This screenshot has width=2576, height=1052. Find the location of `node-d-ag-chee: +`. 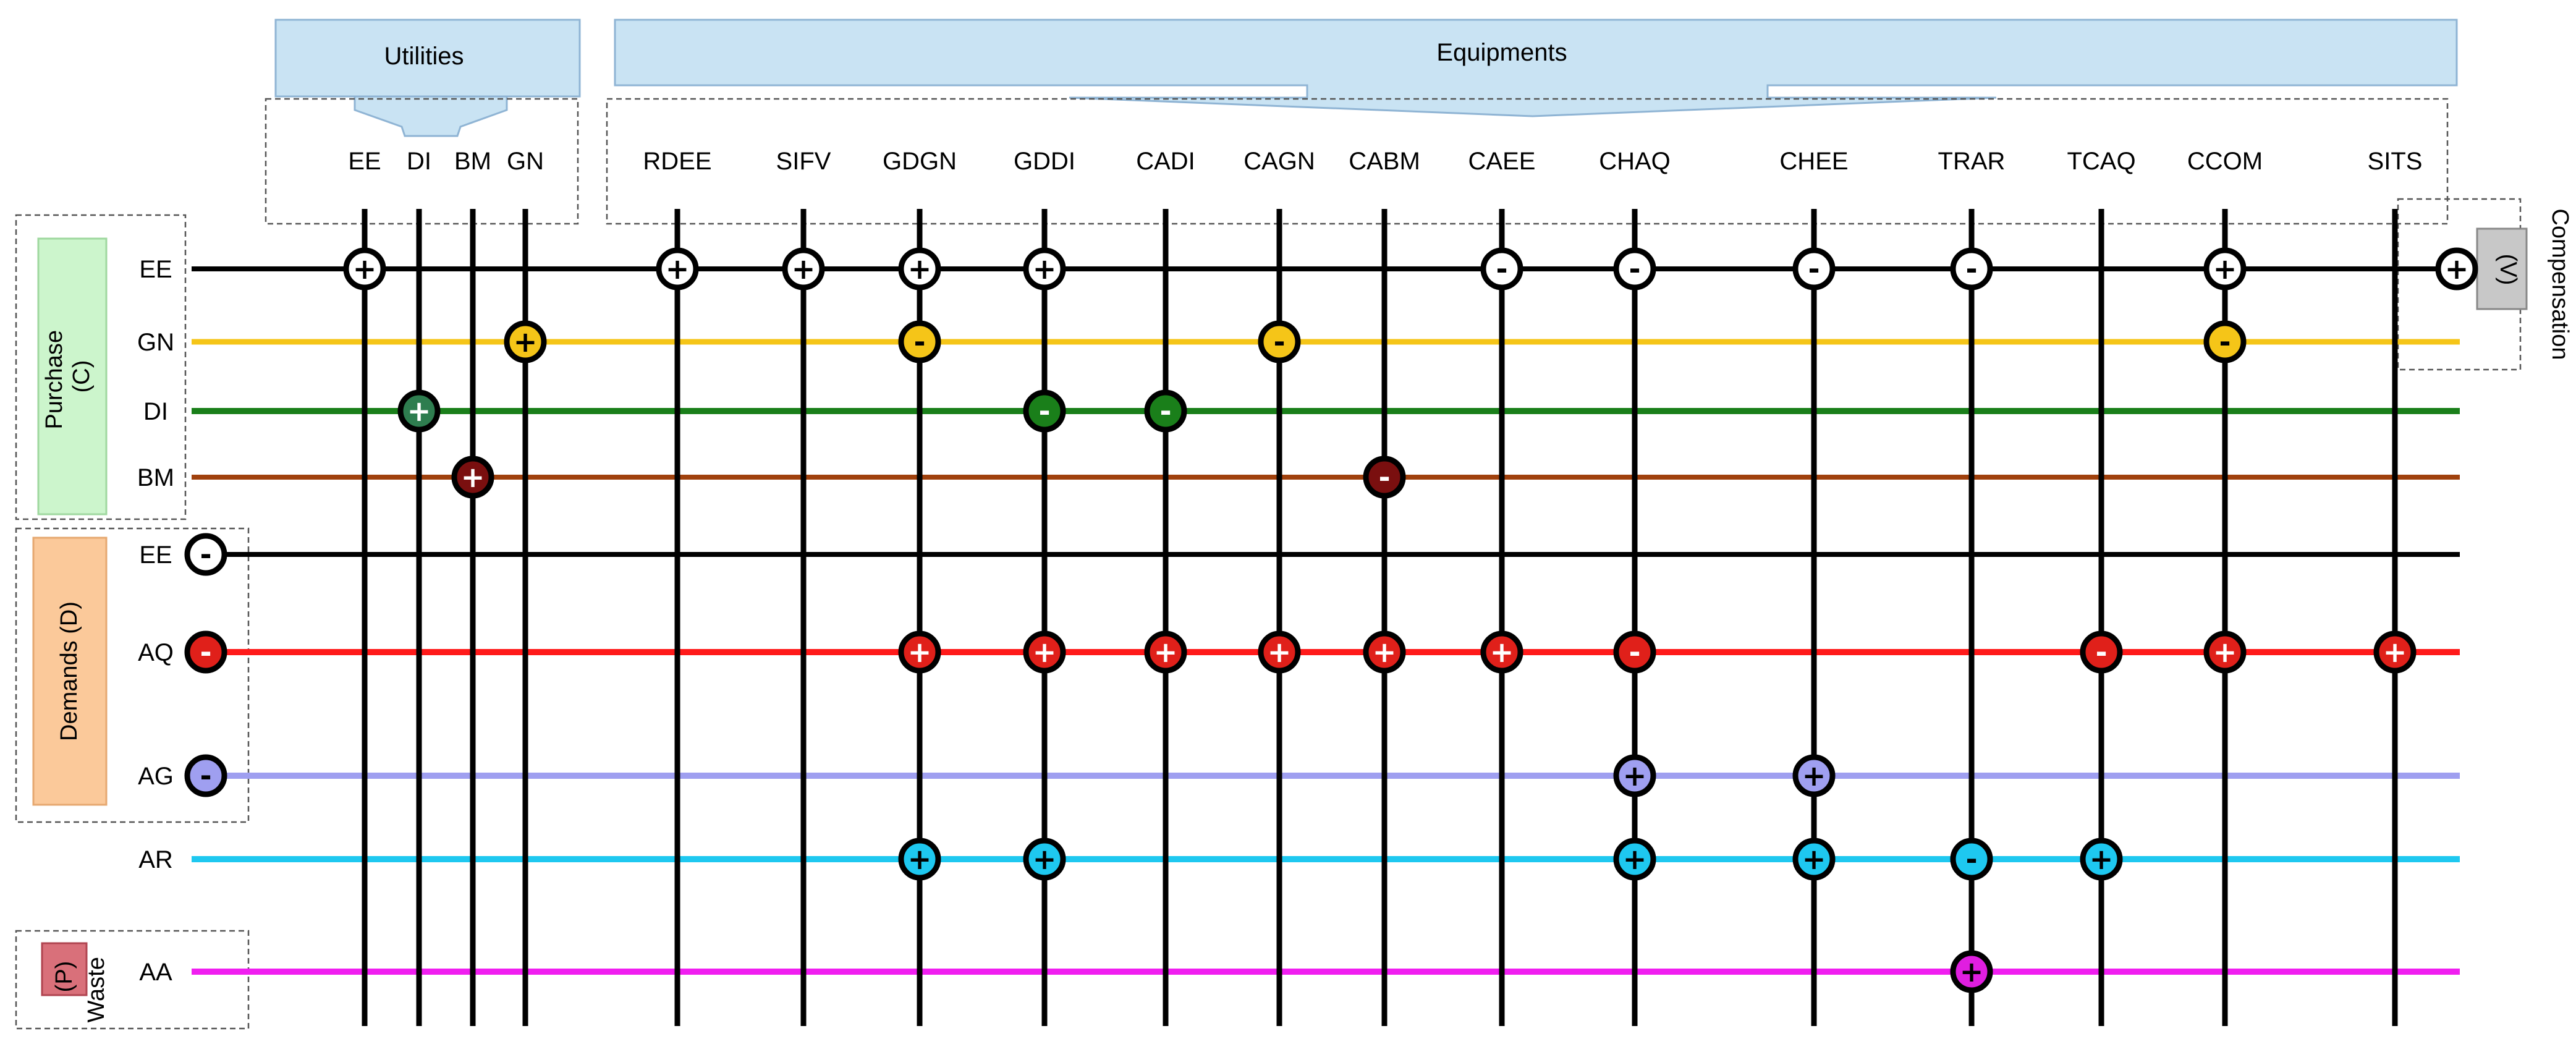

node-d-ag-chee: + is located at coordinates (1814, 775).